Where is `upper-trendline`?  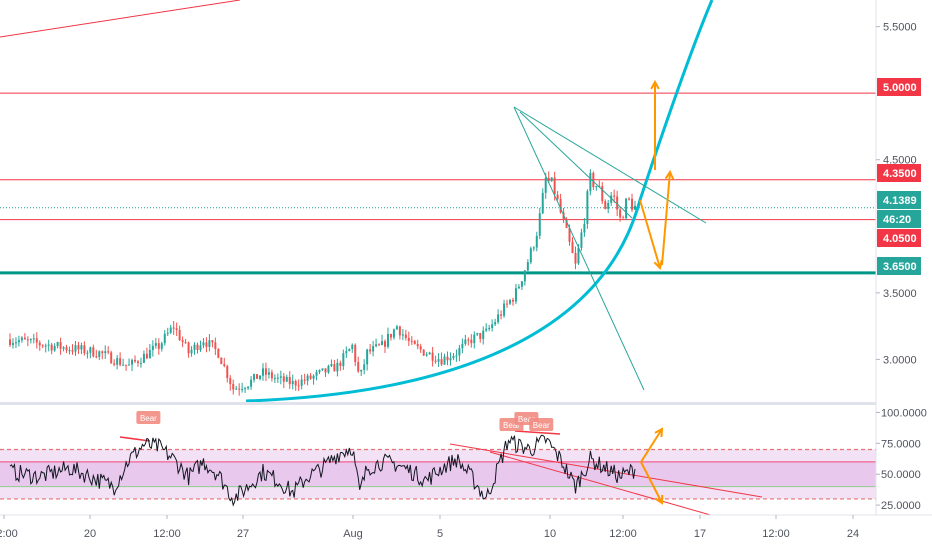
upper-trendline is located at coordinates (120, 19).